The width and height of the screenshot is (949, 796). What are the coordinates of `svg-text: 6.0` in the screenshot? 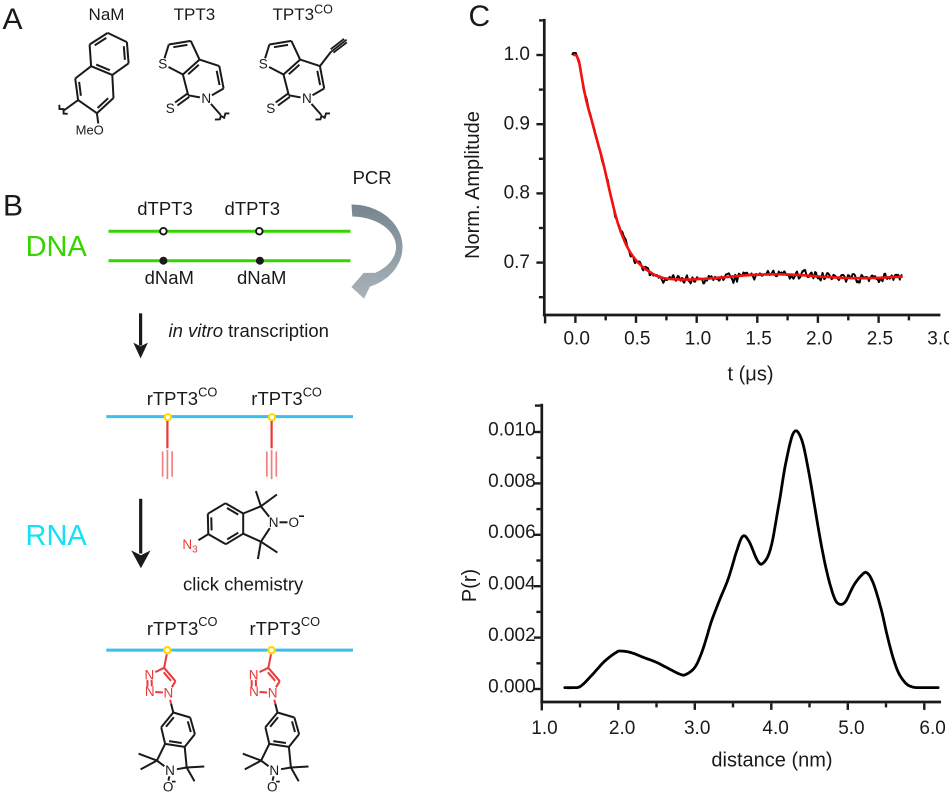 It's located at (932, 728).